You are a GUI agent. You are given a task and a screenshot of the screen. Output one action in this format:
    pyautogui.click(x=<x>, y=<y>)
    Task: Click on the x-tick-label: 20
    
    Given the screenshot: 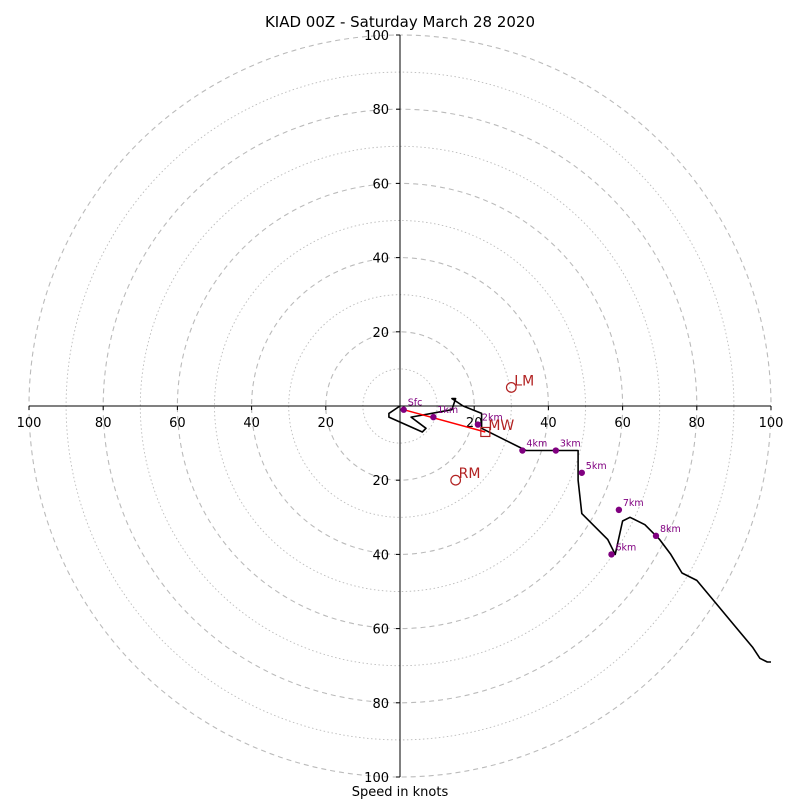 What is the action you would take?
    pyautogui.click(x=326, y=423)
    